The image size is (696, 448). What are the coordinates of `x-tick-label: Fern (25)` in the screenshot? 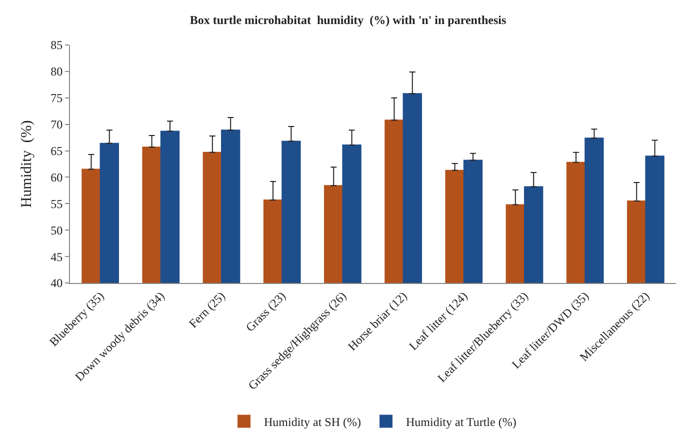 It's located at (207, 309).